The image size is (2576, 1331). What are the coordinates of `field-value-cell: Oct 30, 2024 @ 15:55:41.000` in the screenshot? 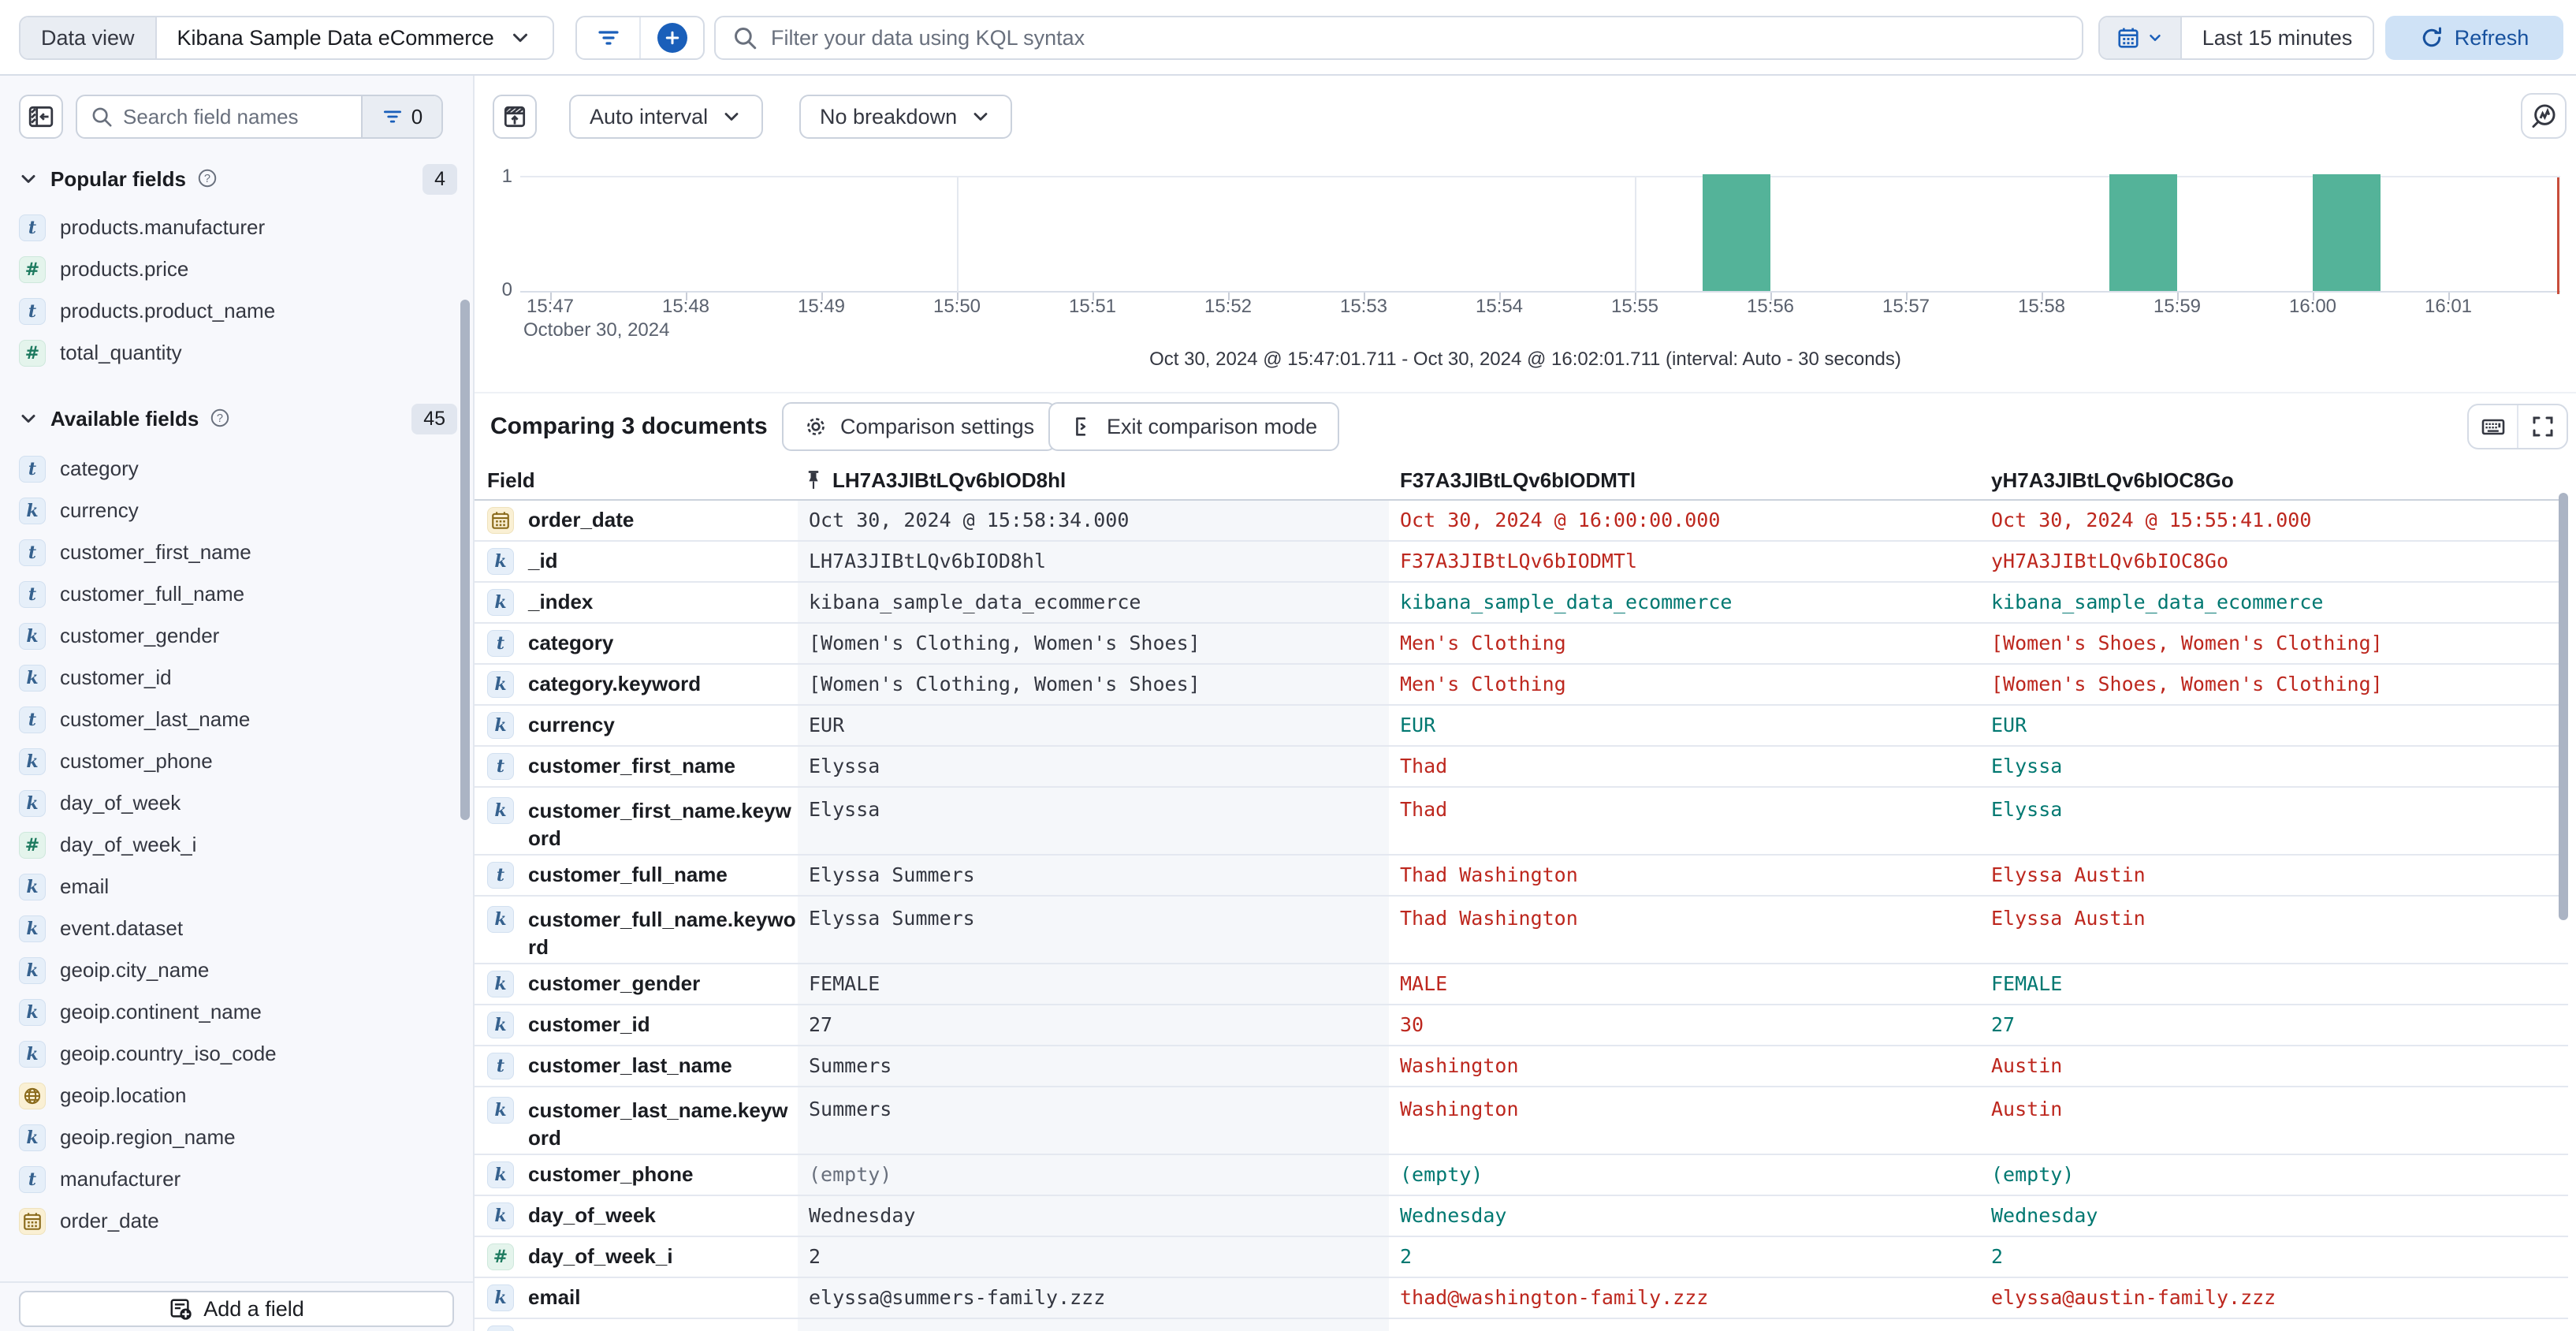 It's located at (2151, 519).